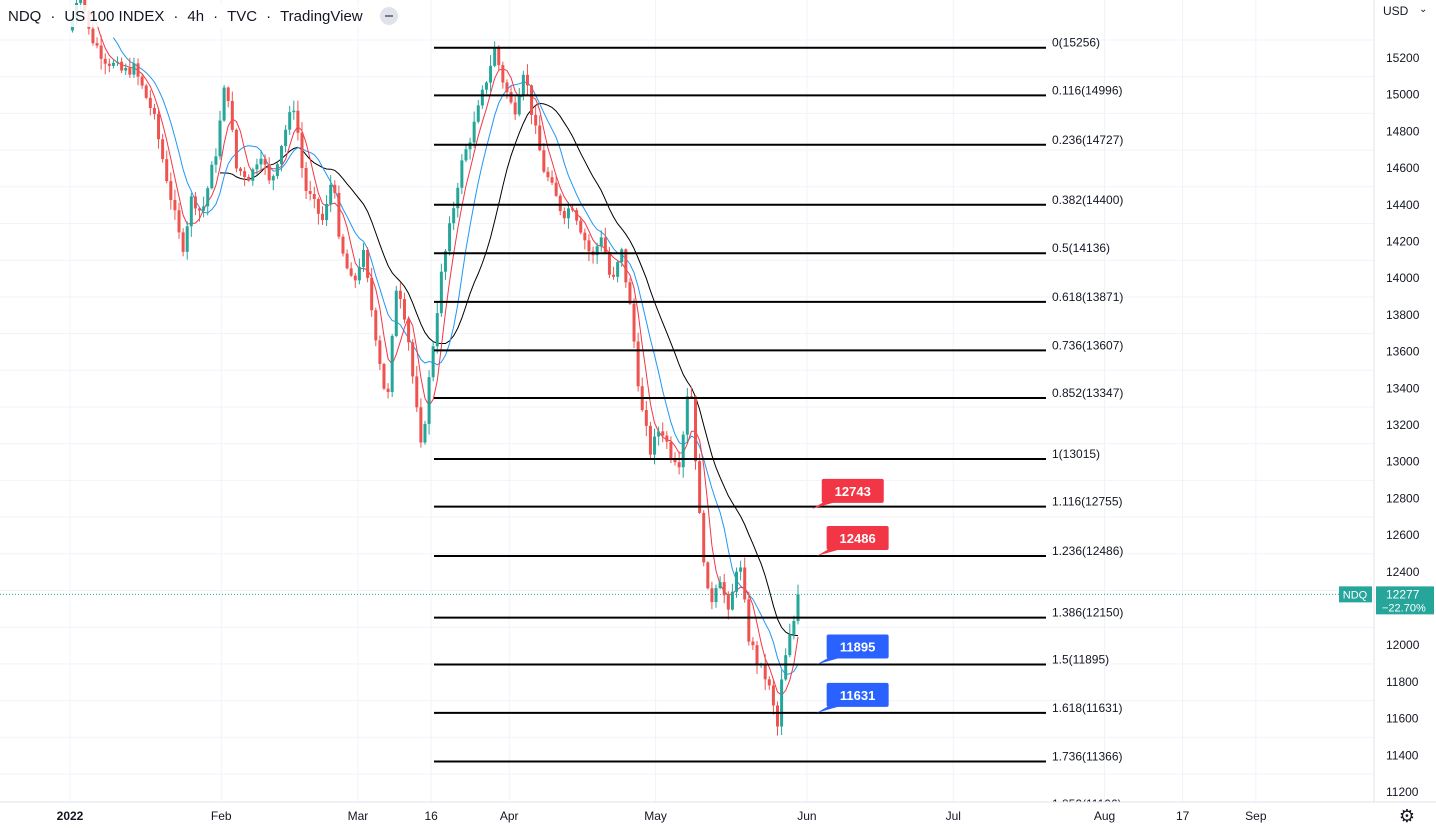 This screenshot has width=1436, height=829. I want to click on price-callout: 12743, so click(847, 493).